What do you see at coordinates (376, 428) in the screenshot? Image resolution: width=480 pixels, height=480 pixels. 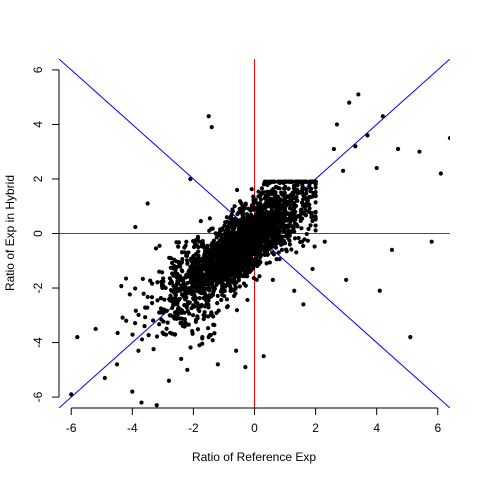 I see `x-tick-label: 4` at bounding box center [376, 428].